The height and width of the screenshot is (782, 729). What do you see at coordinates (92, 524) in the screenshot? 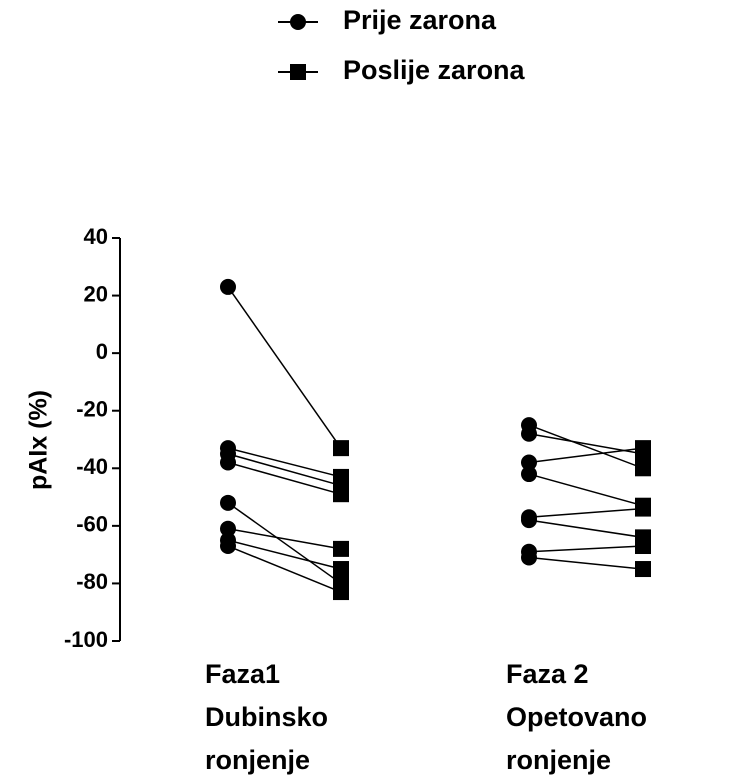
I see `y-tick-label: -60` at bounding box center [92, 524].